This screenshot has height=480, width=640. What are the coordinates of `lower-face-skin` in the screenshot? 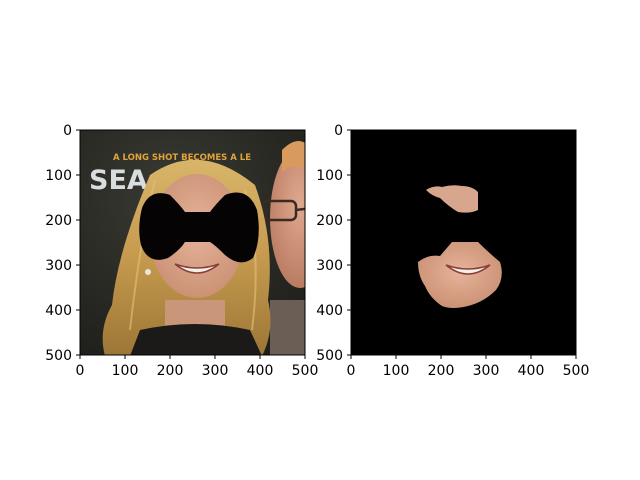 It's located at (460, 275).